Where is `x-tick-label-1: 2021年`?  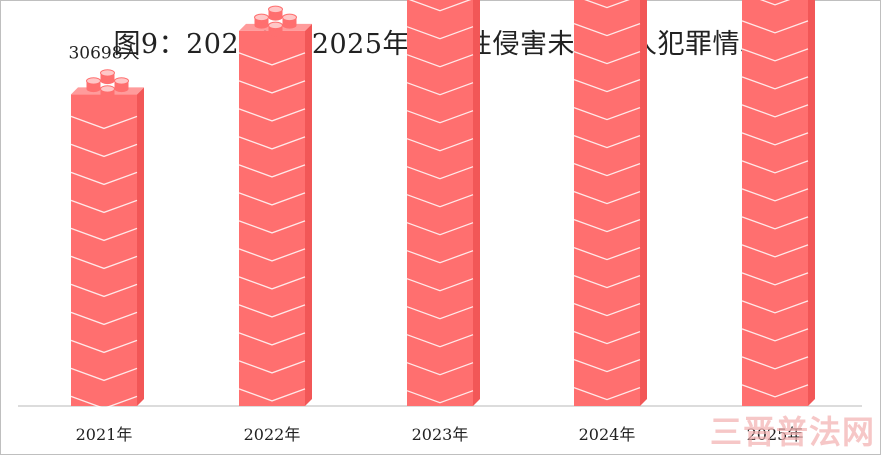 x-tick-label-1: 2021年 is located at coordinates (104, 434).